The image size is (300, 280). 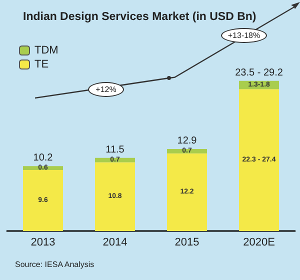 I want to click on annotation: +12%, so click(x=106, y=89).